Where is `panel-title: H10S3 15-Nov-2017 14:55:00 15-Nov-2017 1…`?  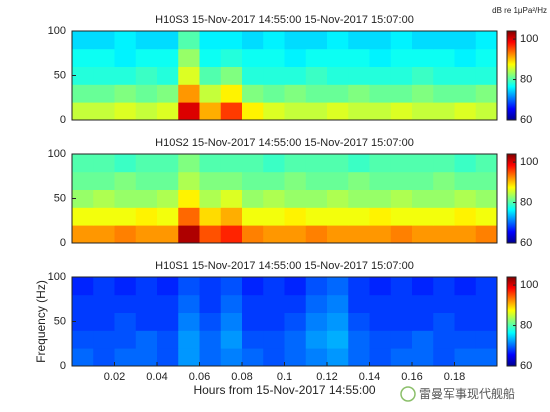
panel-title: H10S3 15-Nov-2017 14:55:00 15-Nov-2017 1… is located at coordinates (284, 20).